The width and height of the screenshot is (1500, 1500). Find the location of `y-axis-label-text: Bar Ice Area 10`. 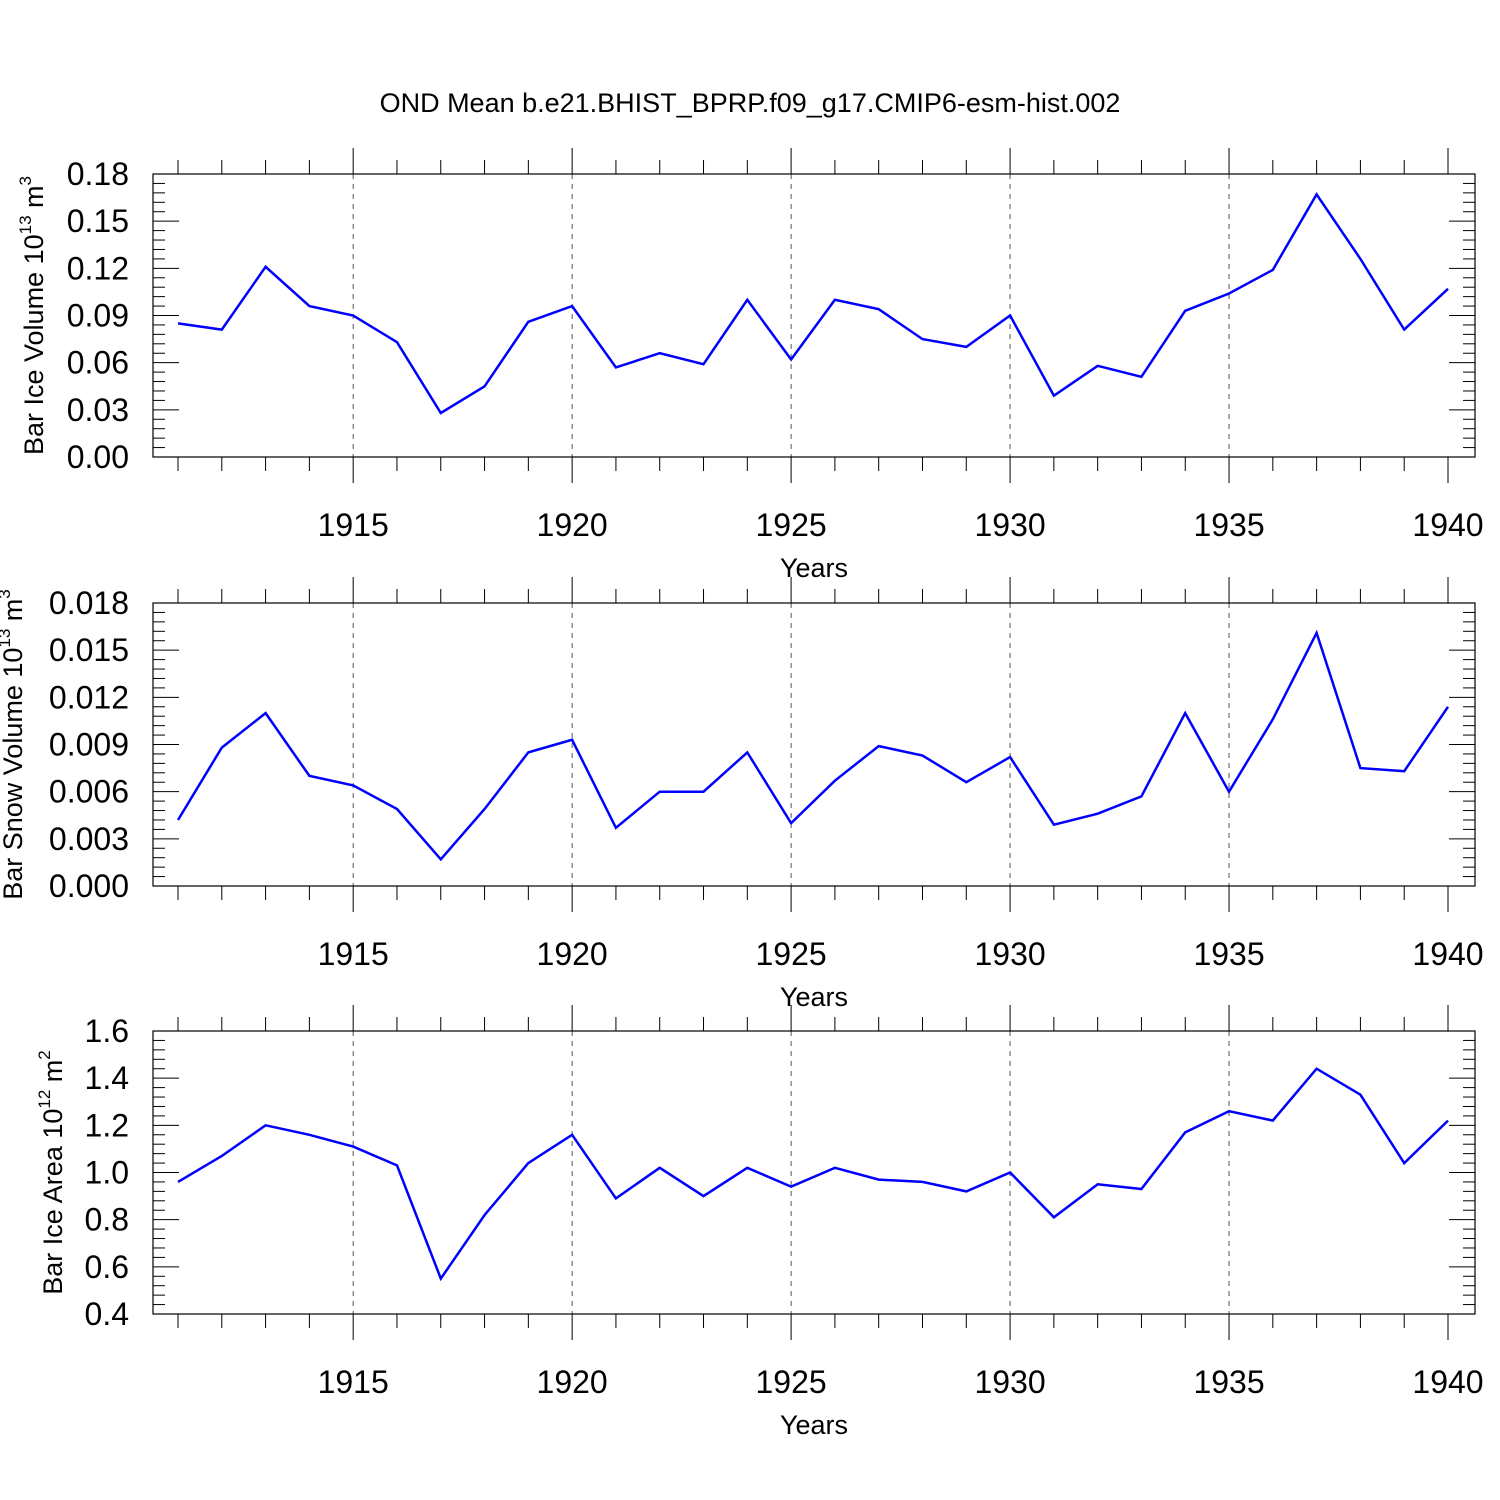

y-axis-label-text: Bar Ice Area 10 is located at coordinates (53, 1202).